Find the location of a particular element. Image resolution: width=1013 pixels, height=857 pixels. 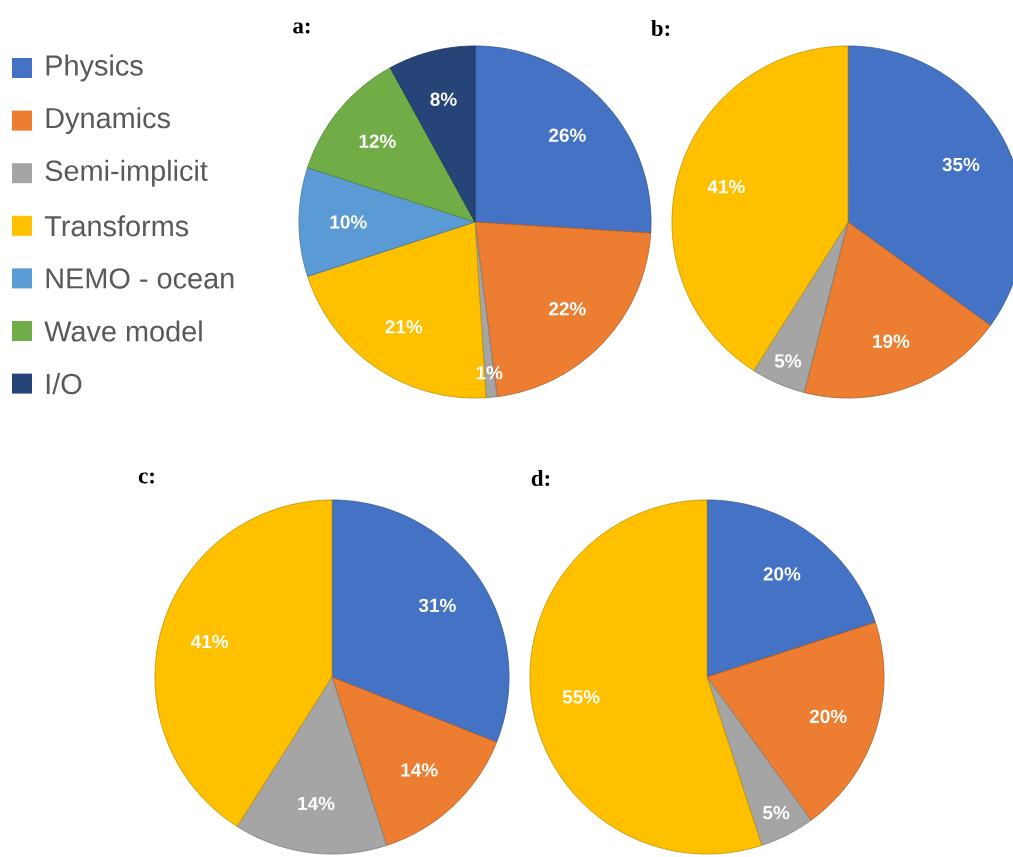

legend-label: Physics is located at coordinates (94, 68).